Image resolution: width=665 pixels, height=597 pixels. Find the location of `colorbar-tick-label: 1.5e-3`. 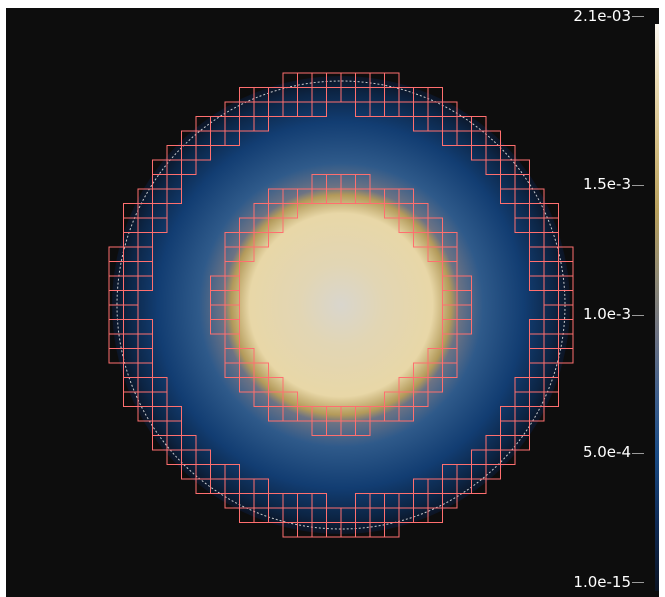

colorbar-tick-label: 1.5e-3 is located at coordinates (606, 184).